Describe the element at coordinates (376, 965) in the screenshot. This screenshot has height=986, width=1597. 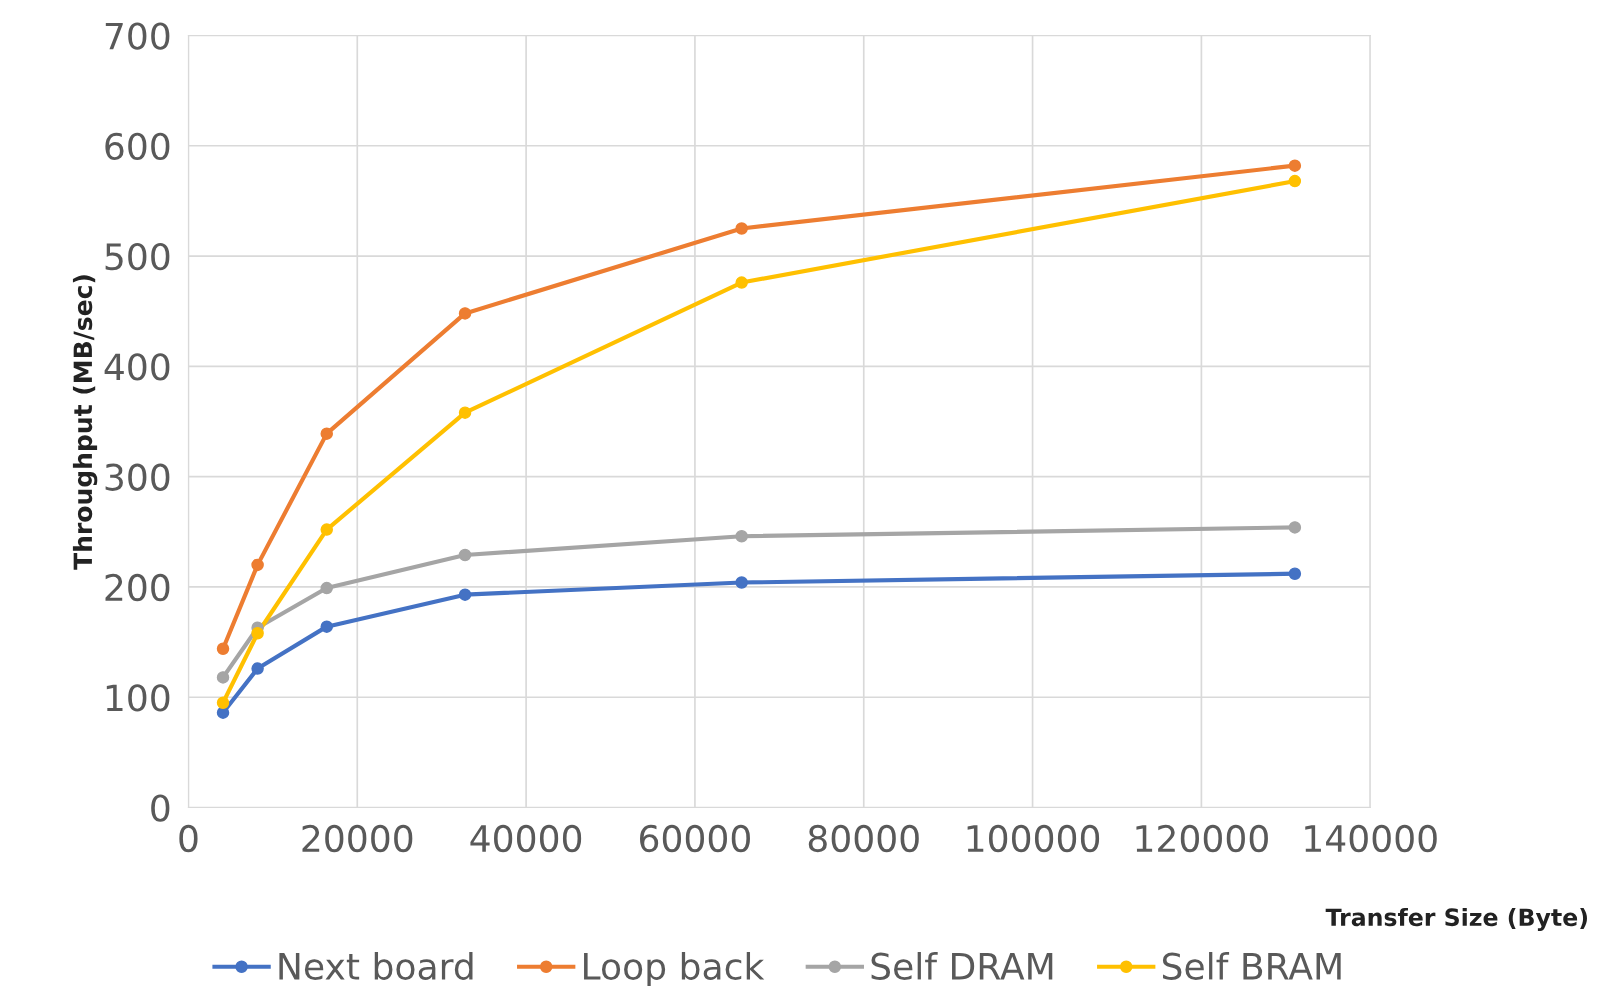
I see `legend-label: Next board` at that location.